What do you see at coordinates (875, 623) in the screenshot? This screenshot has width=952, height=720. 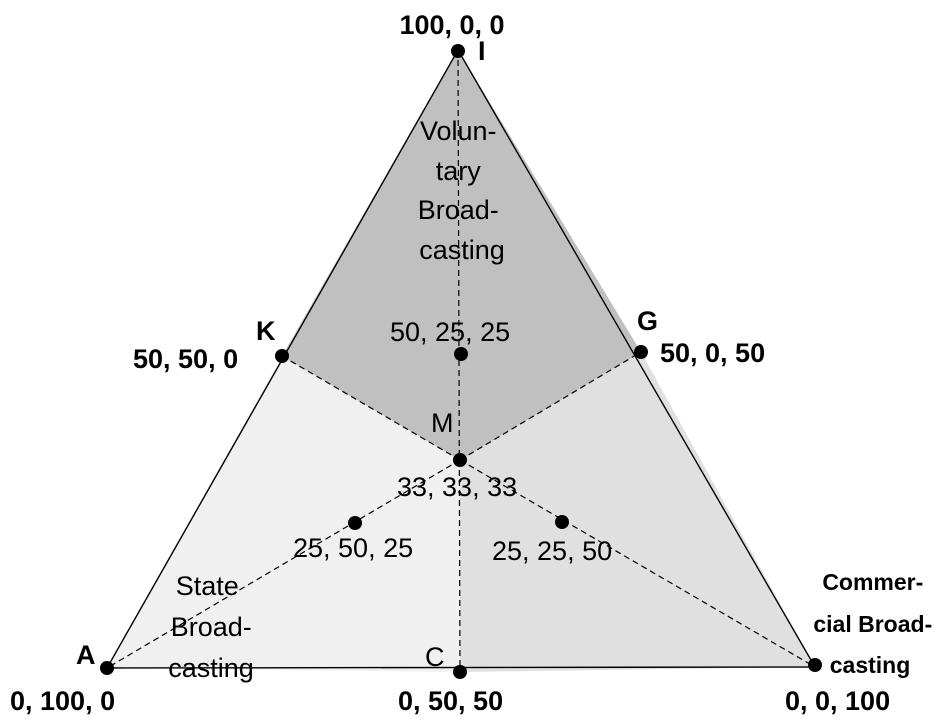 I see `region-label-commercial: Commer- cial Broad- casting` at bounding box center [875, 623].